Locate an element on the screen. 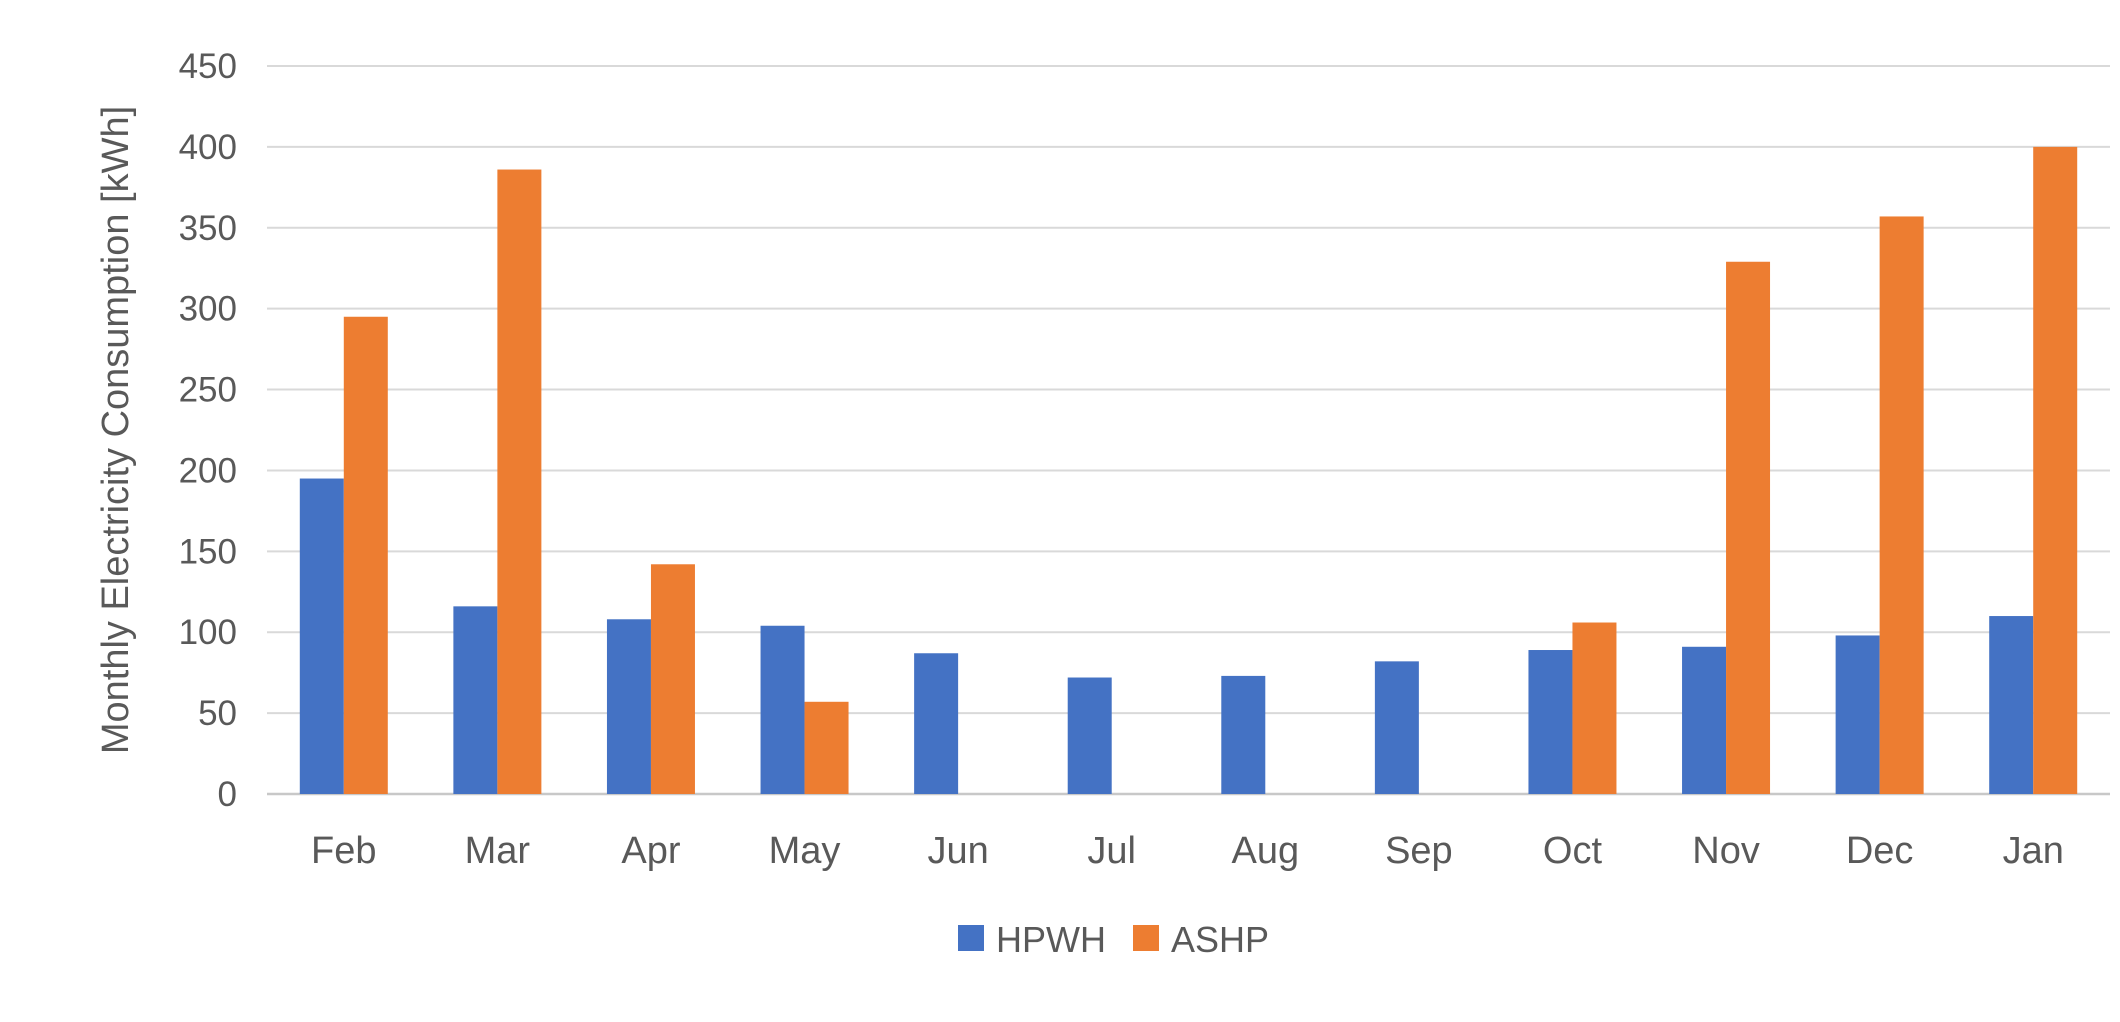 The width and height of the screenshot is (2120, 1022). x-category-label-mar: Mar is located at coordinates (498, 851).